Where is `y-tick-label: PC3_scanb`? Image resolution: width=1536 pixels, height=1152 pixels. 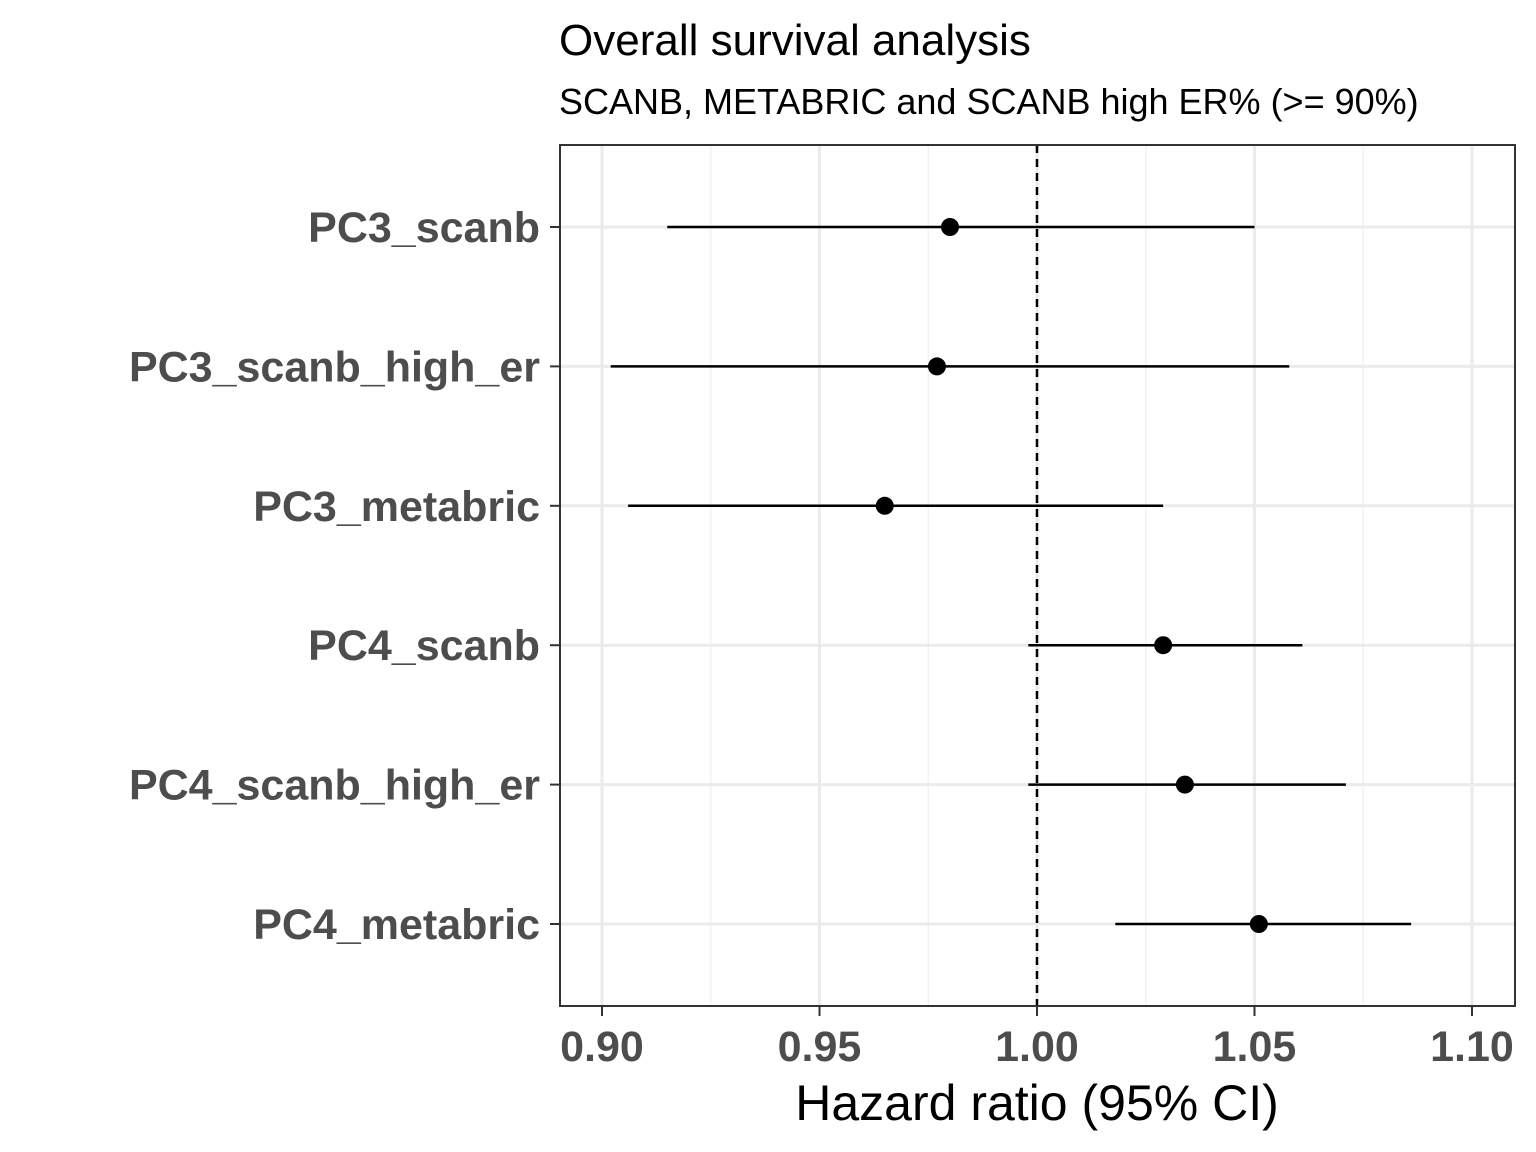
y-tick-label: PC3_scanb is located at coordinates (424, 228).